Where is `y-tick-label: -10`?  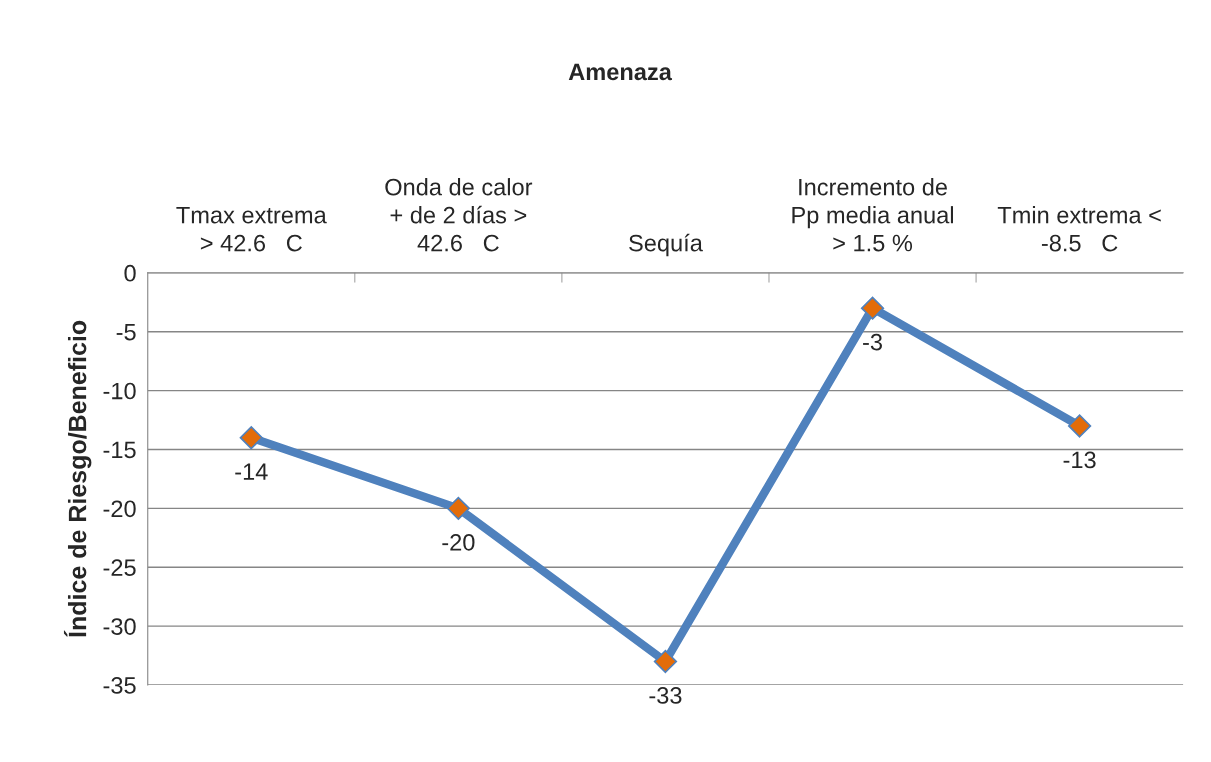 y-tick-label: -10 is located at coordinates (119, 391).